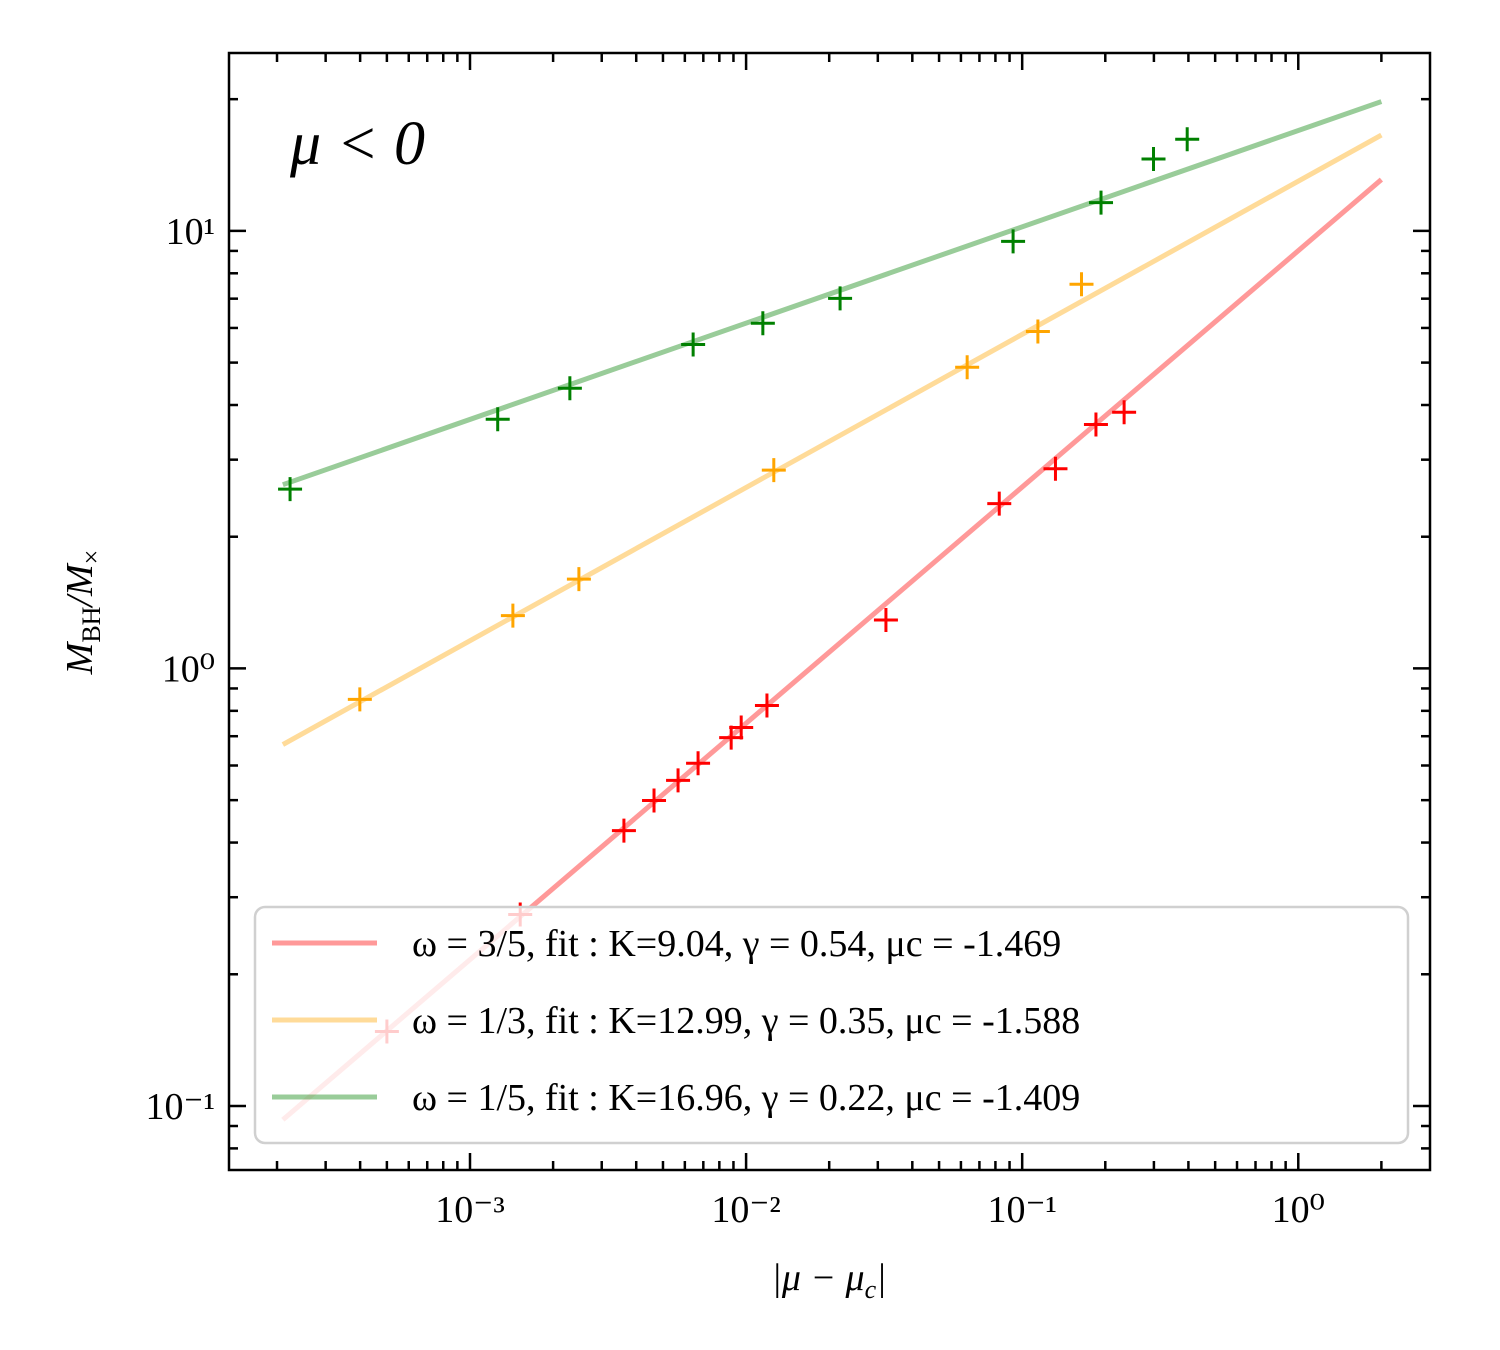 The width and height of the screenshot is (1500, 1350). Describe the element at coordinates (1298, 1210) in the screenshot. I see `x-tick-label: 10⁰` at that location.